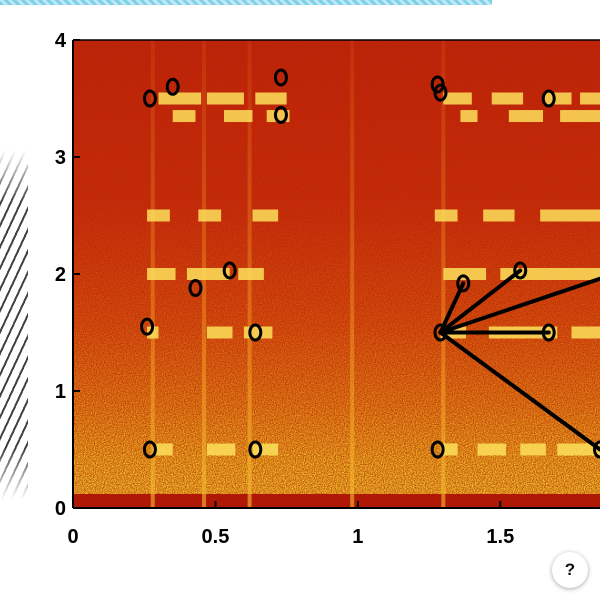  What do you see at coordinates (60, 275) in the screenshot?
I see `y-tick-label: 2` at bounding box center [60, 275].